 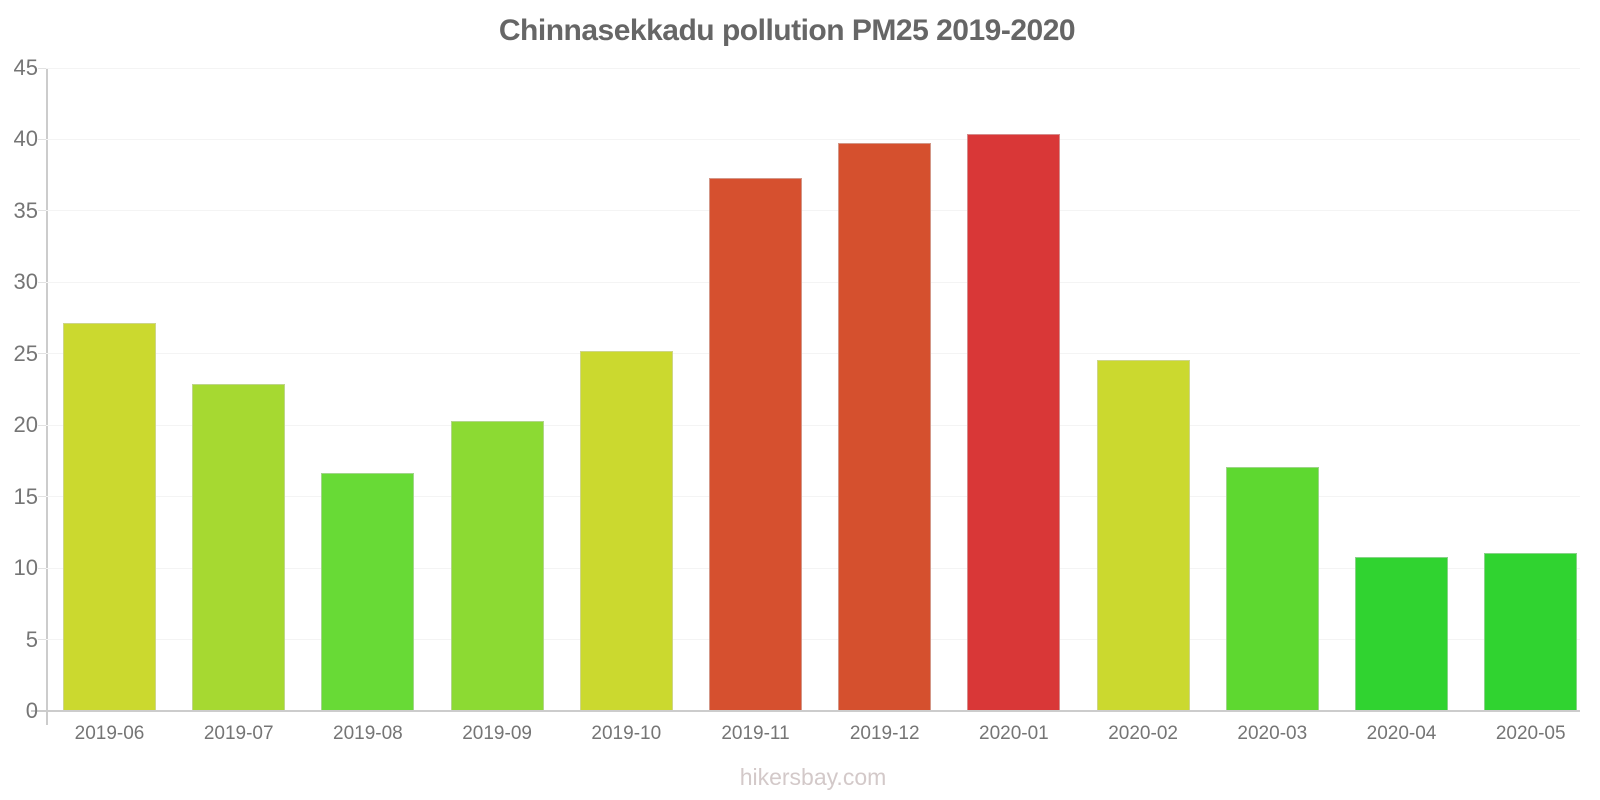 What do you see at coordinates (884, 733) in the screenshot?
I see `x-axis-label: 2019-12` at bounding box center [884, 733].